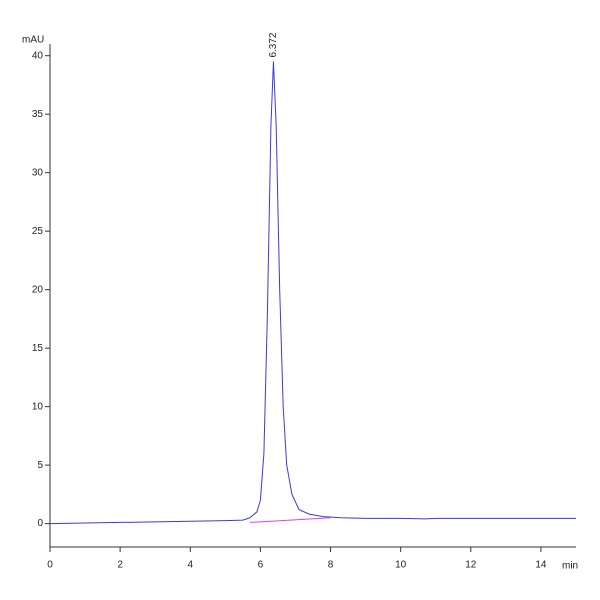 The height and width of the screenshot is (600, 600). Describe the element at coordinates (40, 523) in the screenshot. I see `y-tick-label: 0` at that location.